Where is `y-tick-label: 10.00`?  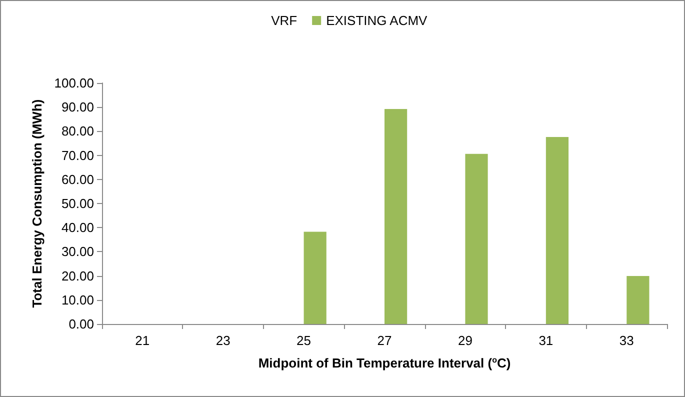 y-tick-label: 10.00 is located at coordinates (77, 300).